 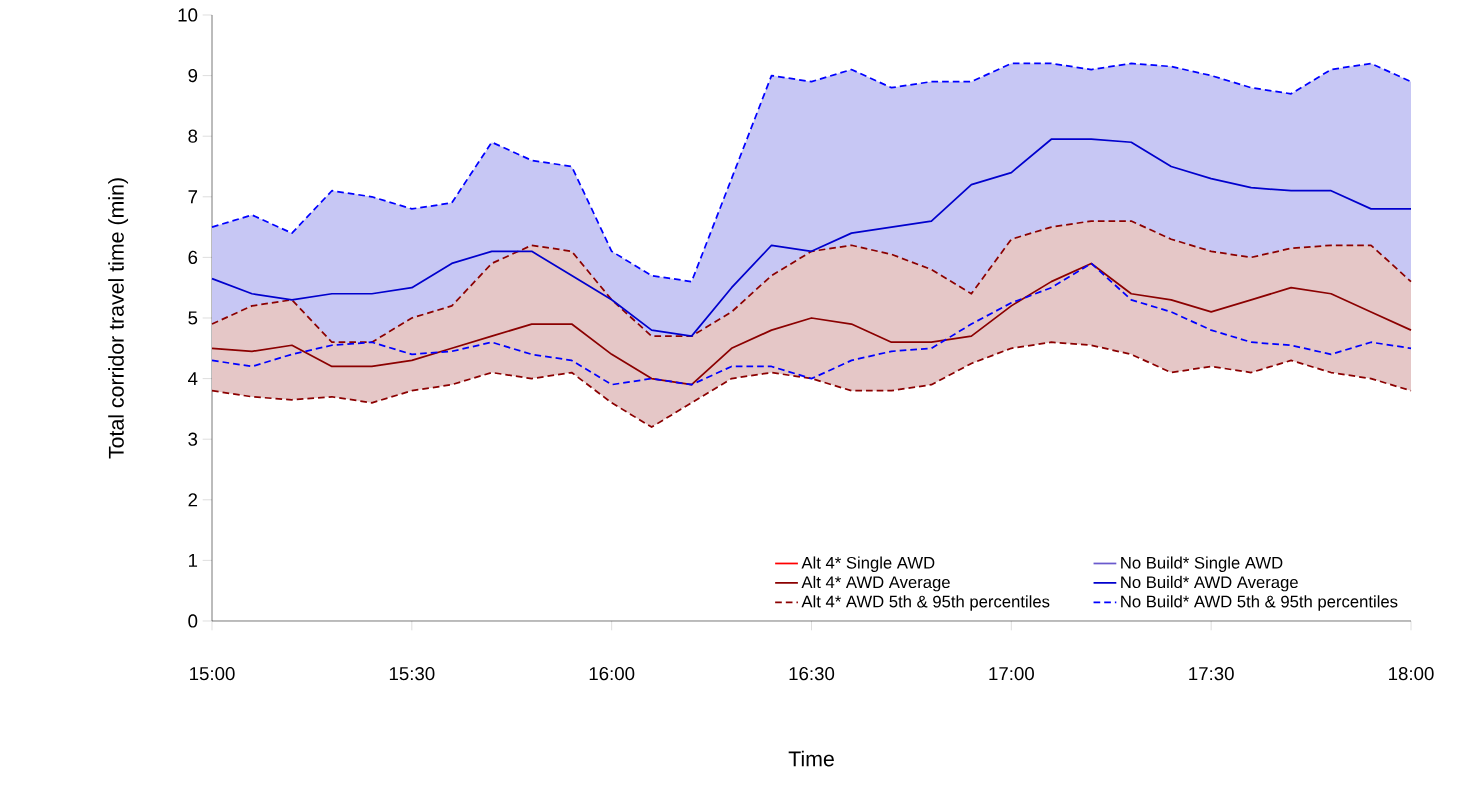 What do you see at coordinates (1259, 603) in the screenshot?
I see `legend-label: No Build* AWD 5th & 95th percentiles` at bounding box center [1259, 603].